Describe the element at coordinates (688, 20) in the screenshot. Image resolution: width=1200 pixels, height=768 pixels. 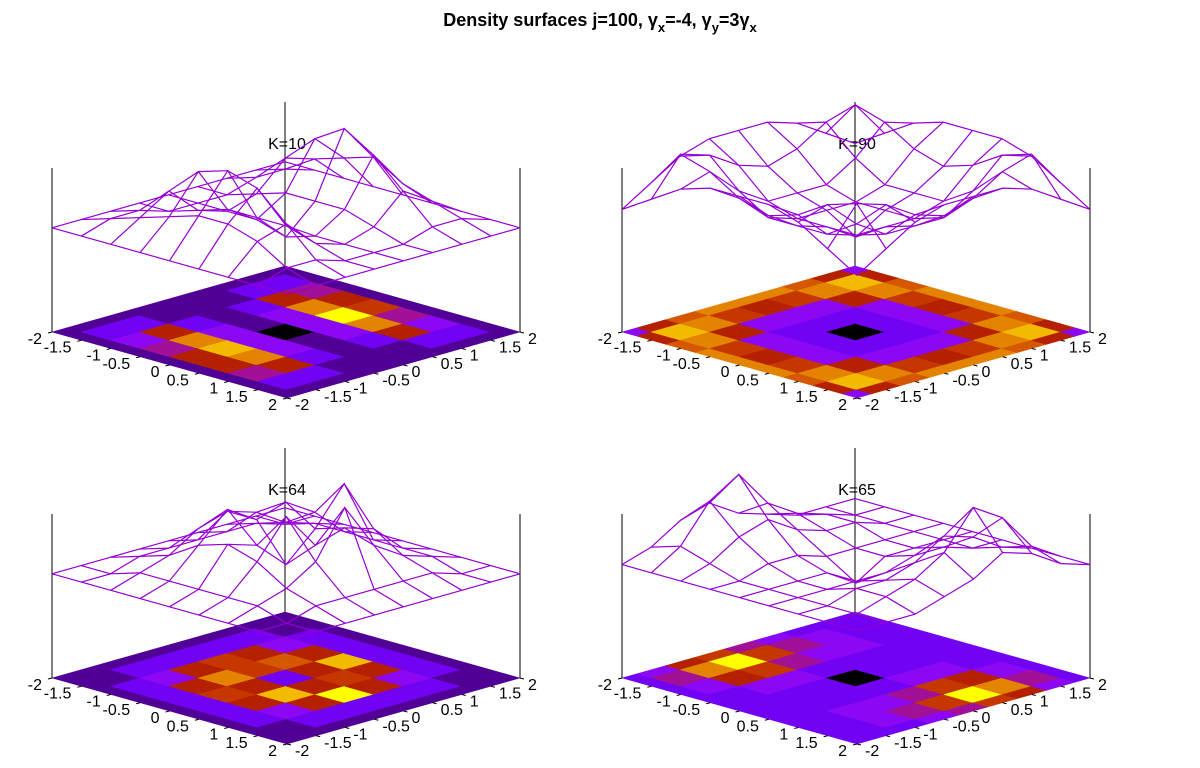
I see `title-part: =-4, γ` at that location.